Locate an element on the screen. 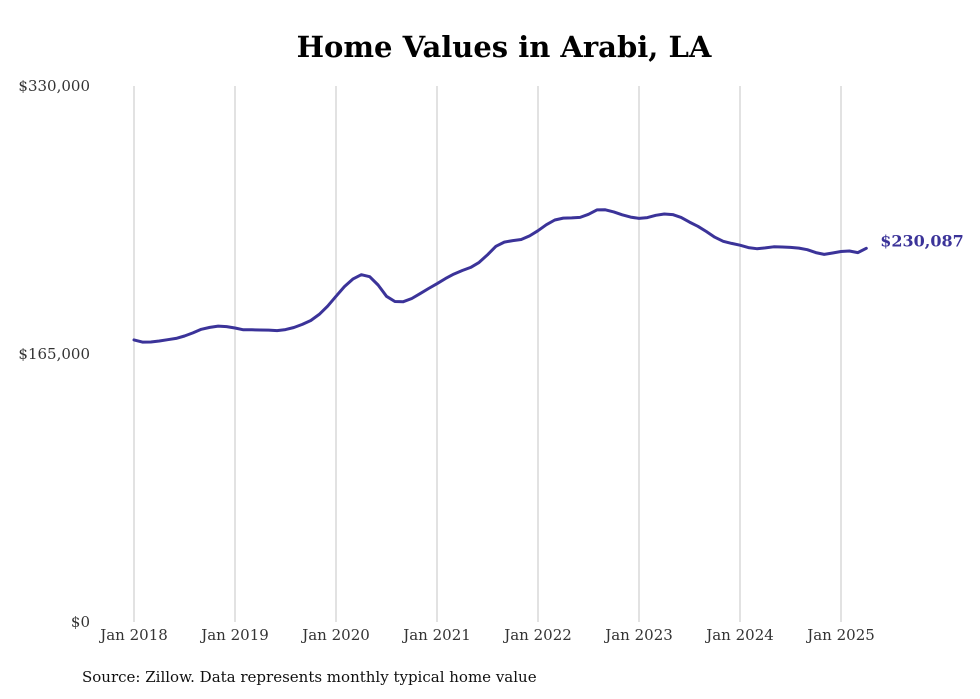 The width and height of the screenshot is (980, 699). y-tick-label: $330,000 is located at coordinates (54, 86).